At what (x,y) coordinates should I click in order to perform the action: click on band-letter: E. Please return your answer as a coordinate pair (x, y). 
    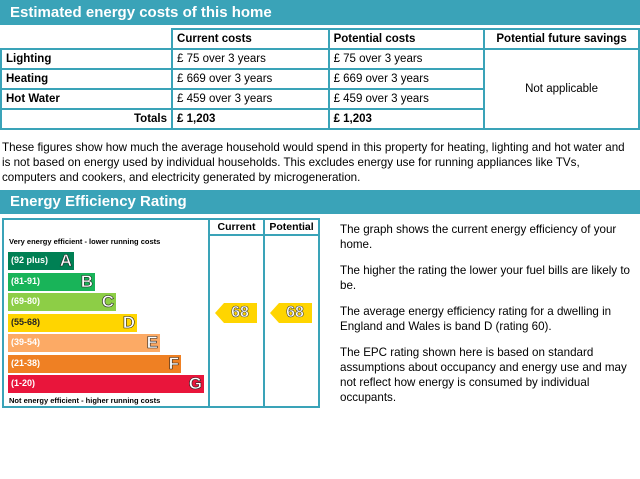
    Looking at the image, I should click on (152, 343).